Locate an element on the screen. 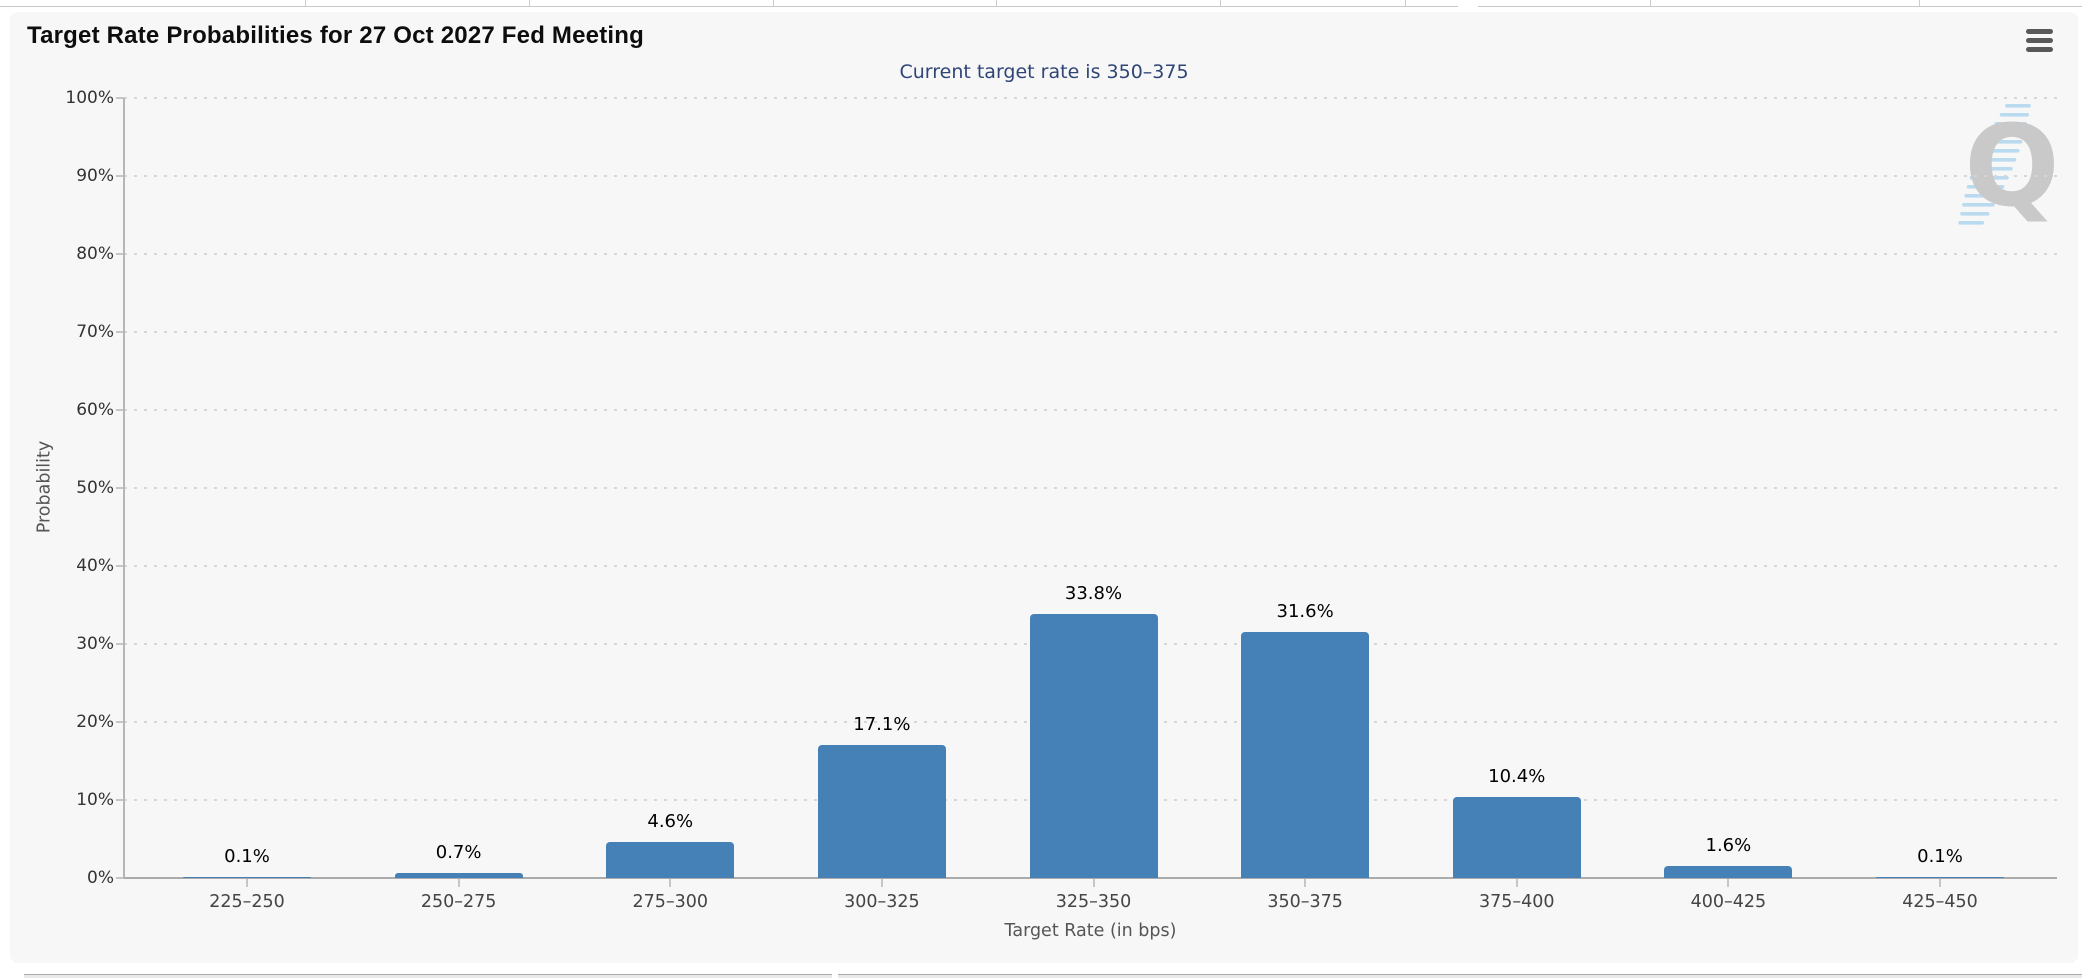 This screenshot has width=2082, height=978. quikstrike-watermark: Q is located at coordinates (2003, 167).